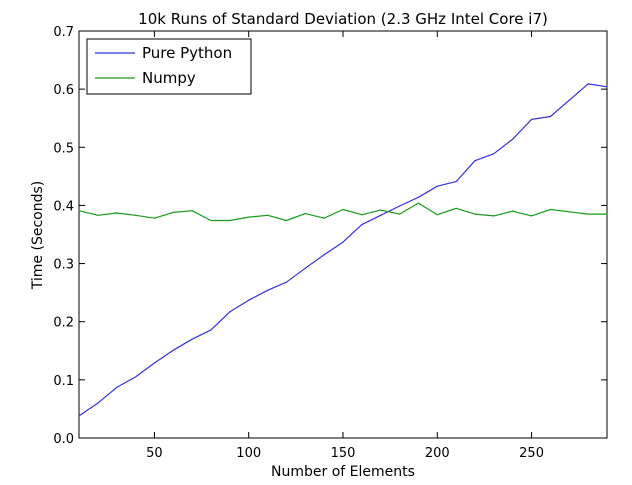 The width and height of the screenshot is (632, 485). I want to click on legend-label-numpy: Numpy, so click(169, 78).